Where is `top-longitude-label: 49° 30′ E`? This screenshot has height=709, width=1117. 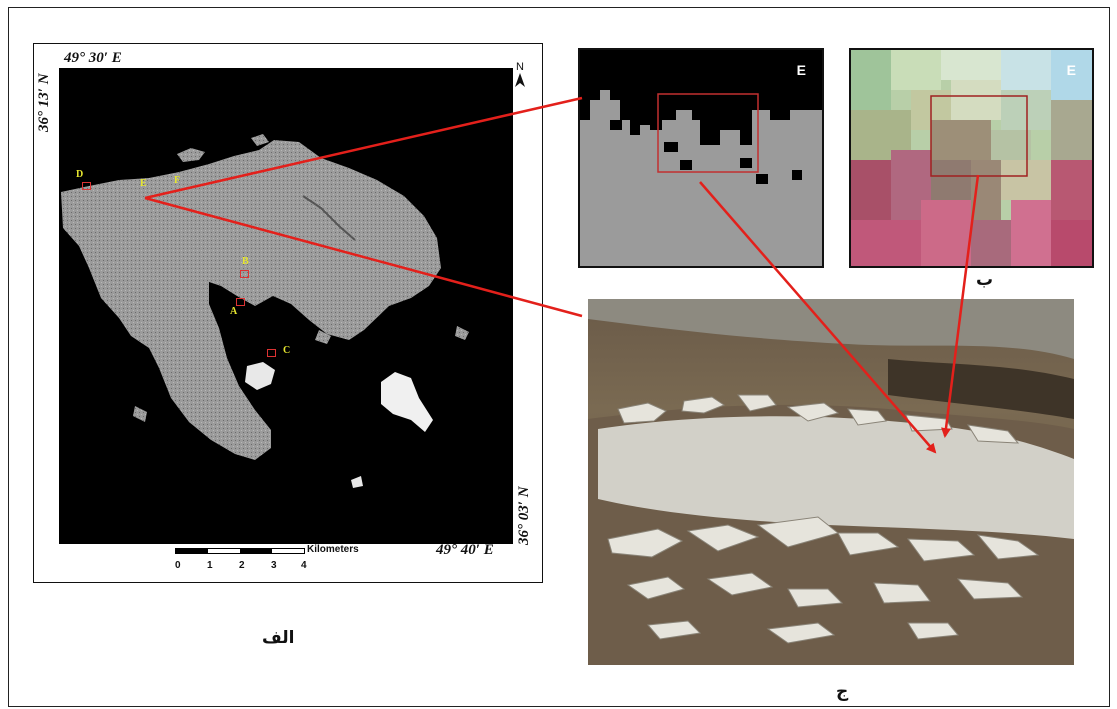 top-longitude-label: 49° 30′ E is located at coordinates (93, 58).